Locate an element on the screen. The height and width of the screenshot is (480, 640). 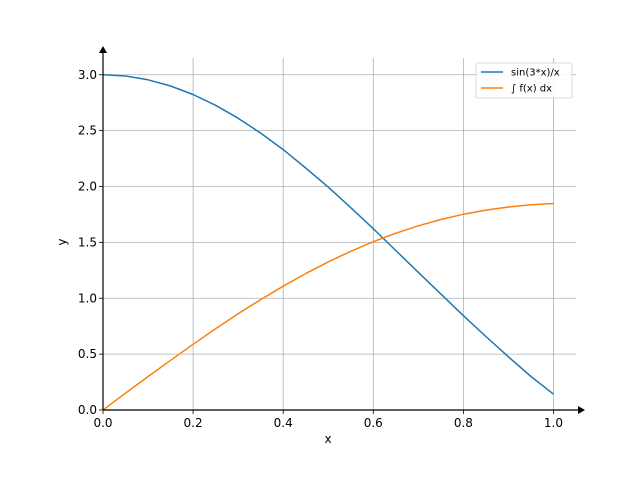
y-tick-label: 2.5 is located at coordinates (87, 131).